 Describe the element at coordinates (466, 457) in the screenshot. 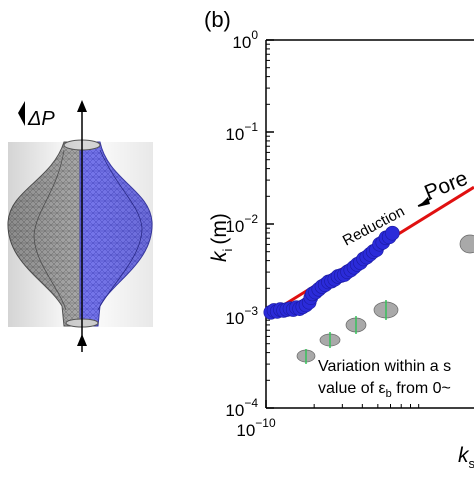

I see `x-axis-label: ks` at that location.